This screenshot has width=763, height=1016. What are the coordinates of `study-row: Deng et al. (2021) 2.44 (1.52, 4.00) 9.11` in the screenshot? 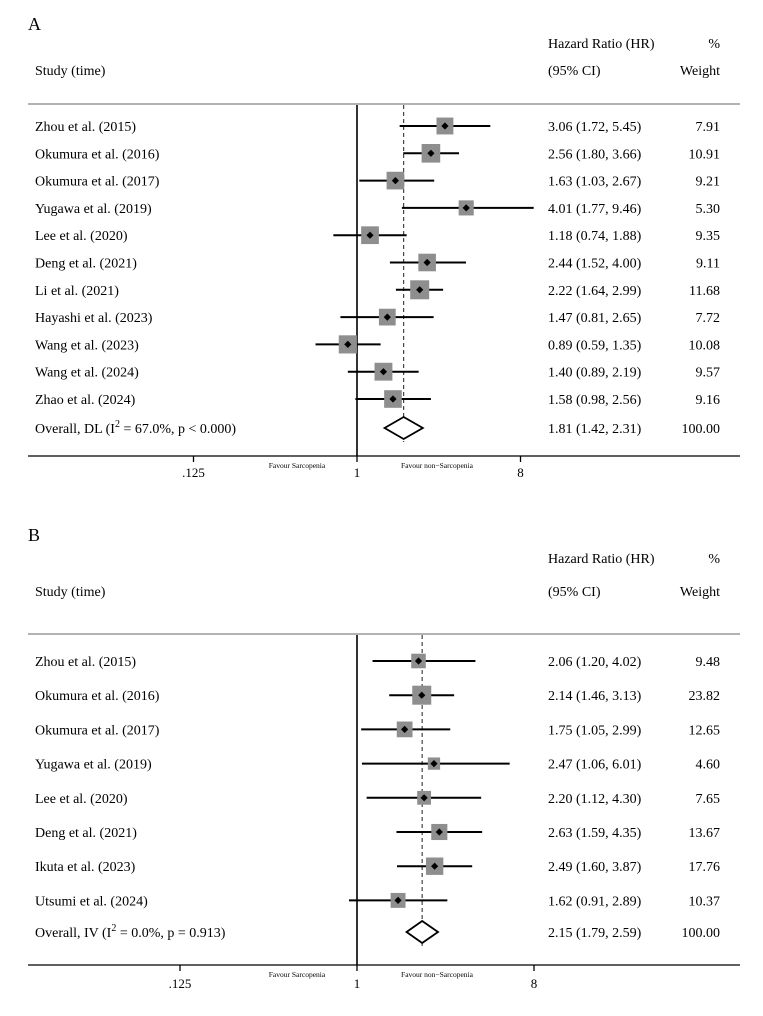 It's located at (377, 262).